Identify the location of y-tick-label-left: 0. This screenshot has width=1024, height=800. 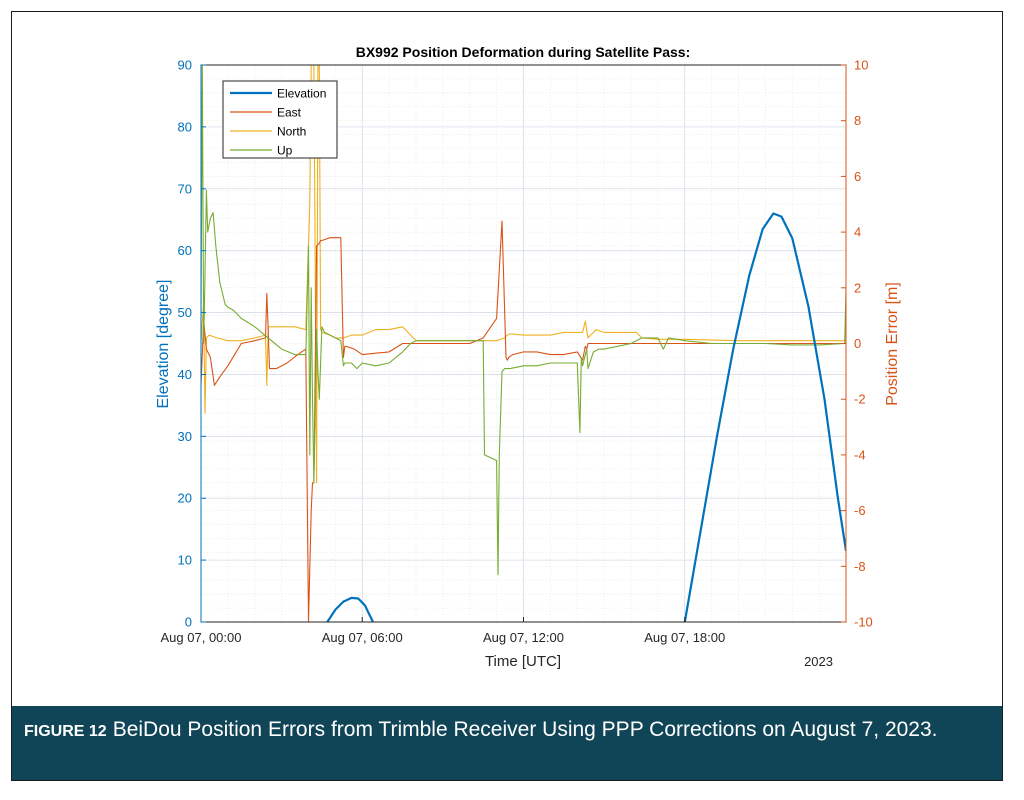
(188, 622).